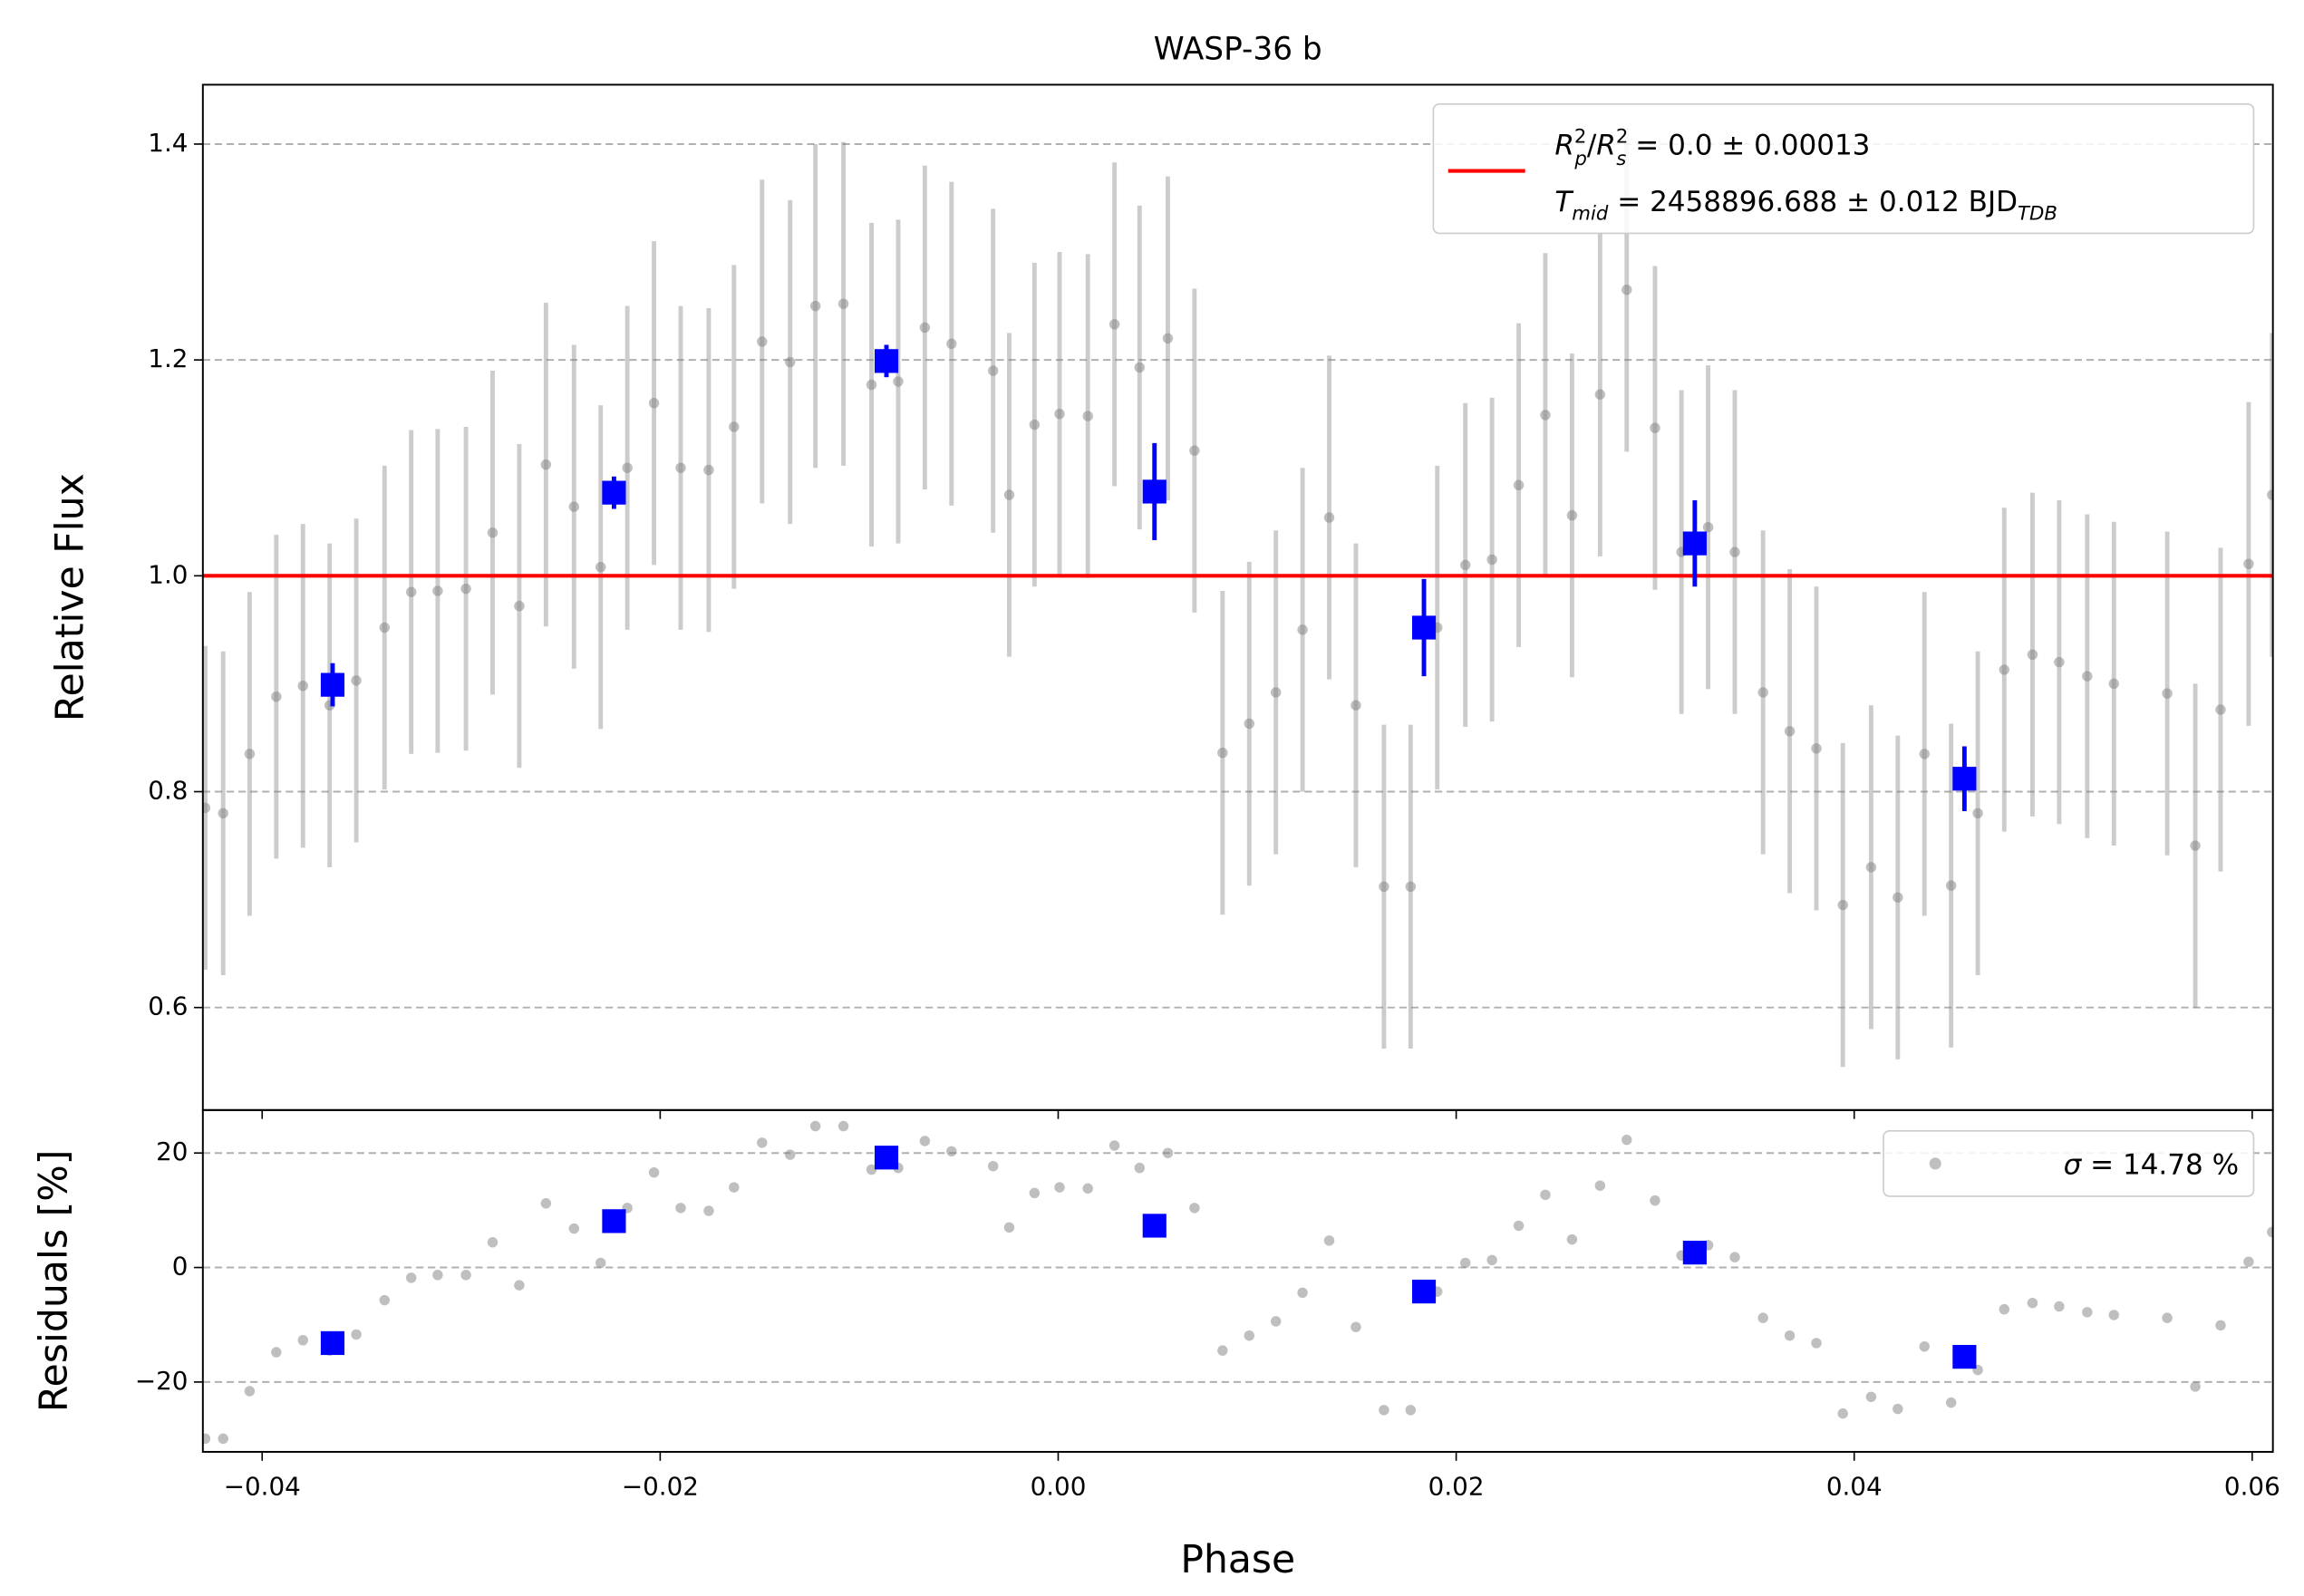 Image resolution: width=2304 pixels, height=1596 pixels. What do you see at coordinates (1748, 145) in the screenshot?
I see `label-part: = 0.0 ± 0.00013` at bounding box center [1748, 145].